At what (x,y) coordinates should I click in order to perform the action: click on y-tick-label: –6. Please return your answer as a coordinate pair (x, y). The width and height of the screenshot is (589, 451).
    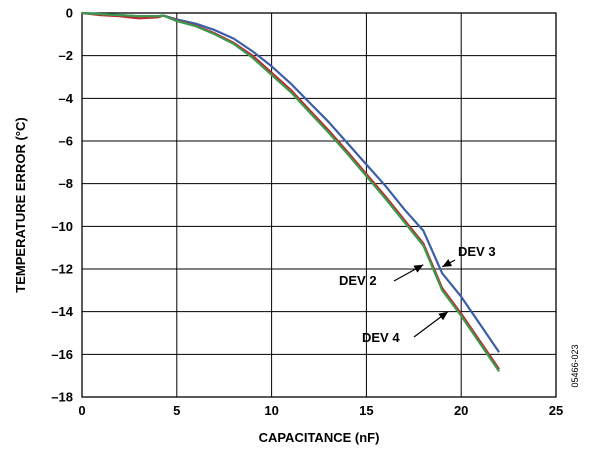
    Looking at the image, I should click on (66, 141).